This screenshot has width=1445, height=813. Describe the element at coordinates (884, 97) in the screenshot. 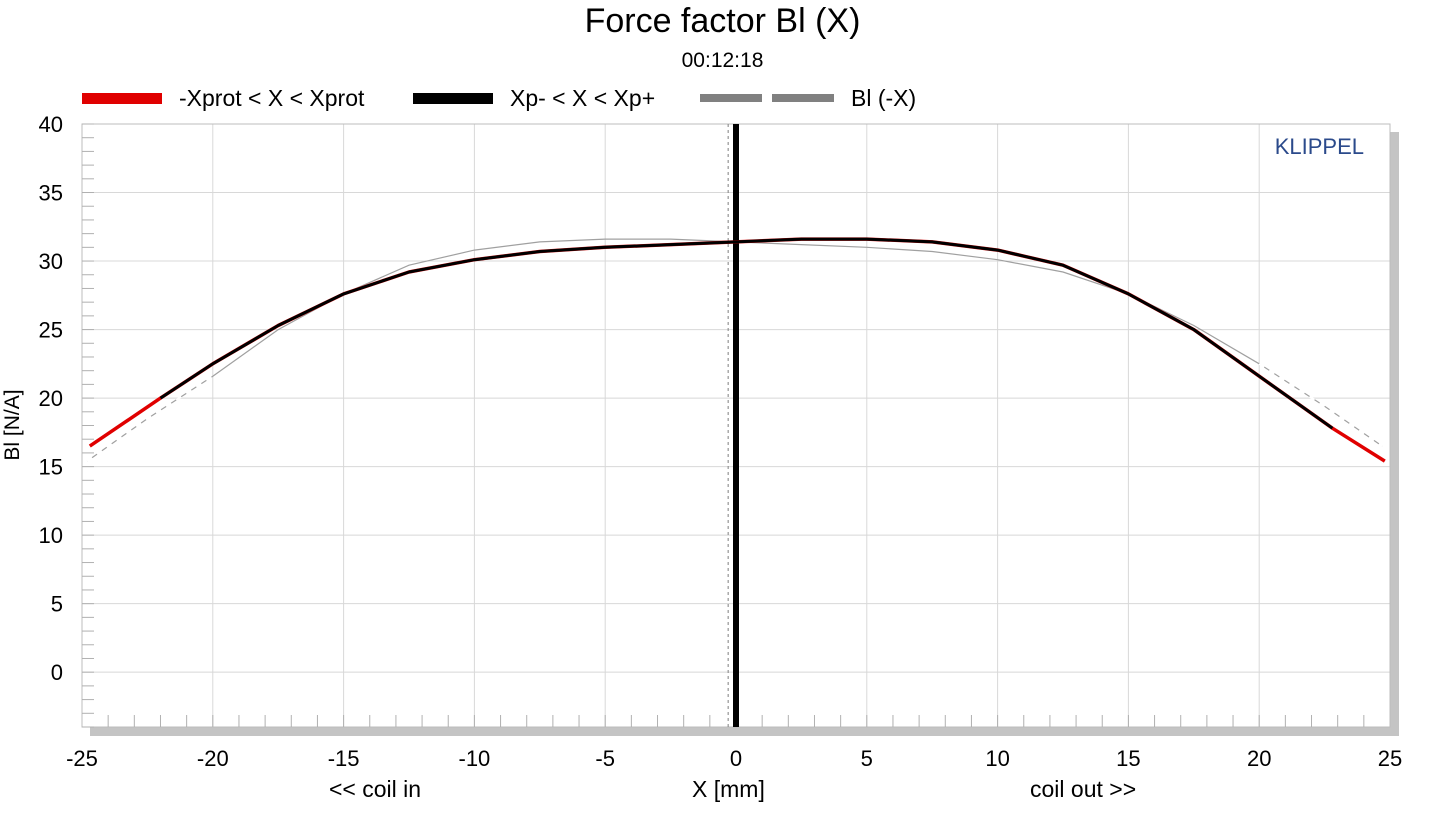

I see `legend-label-bl-neg-x: Bl (-X)` at that location.